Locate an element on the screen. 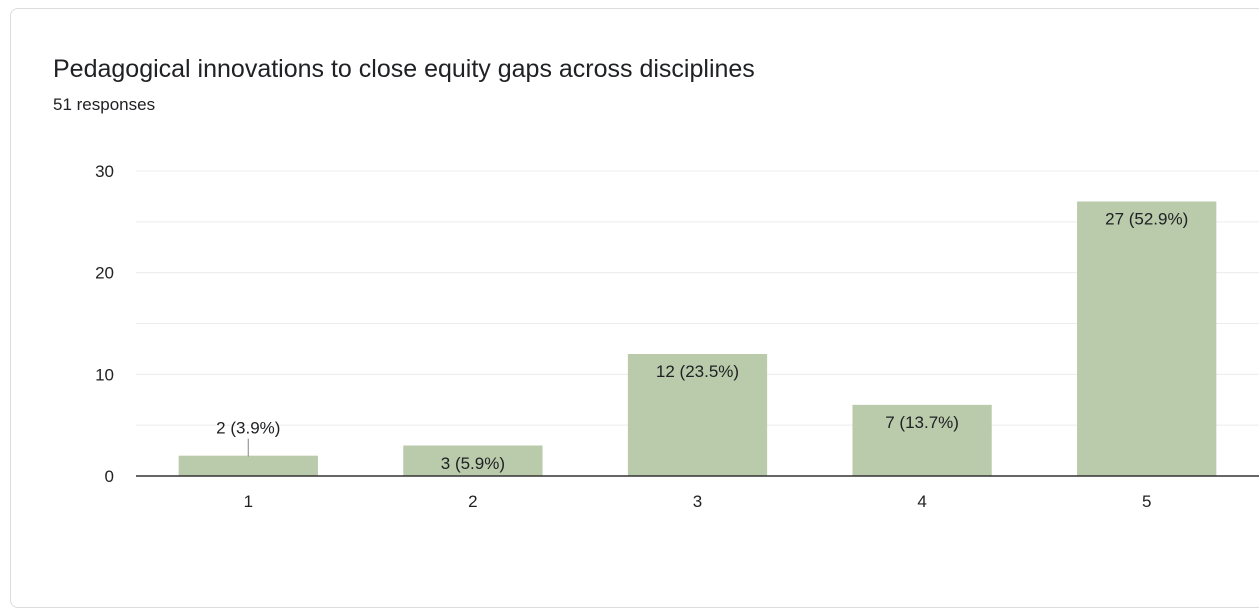 Image resolution: width=1259 pixels, height=608 pixels. data-label: 12 (23.5%) is located at coordinates (697, 371).